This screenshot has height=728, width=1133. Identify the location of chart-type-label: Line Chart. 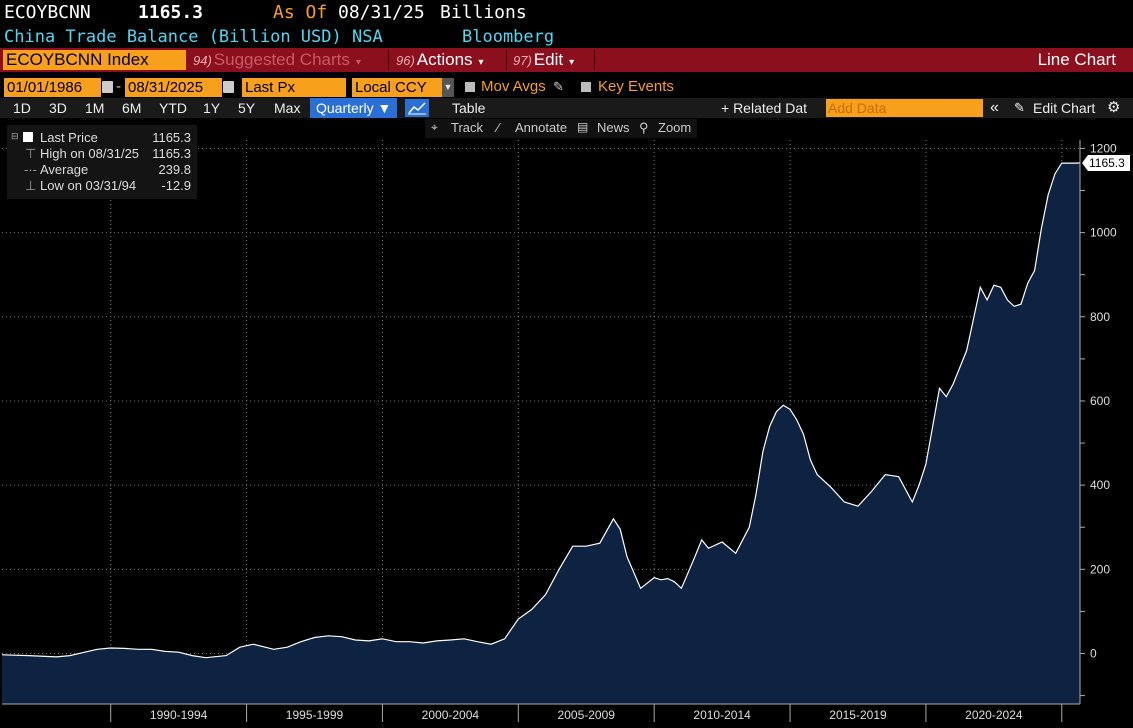
(1076, 59).